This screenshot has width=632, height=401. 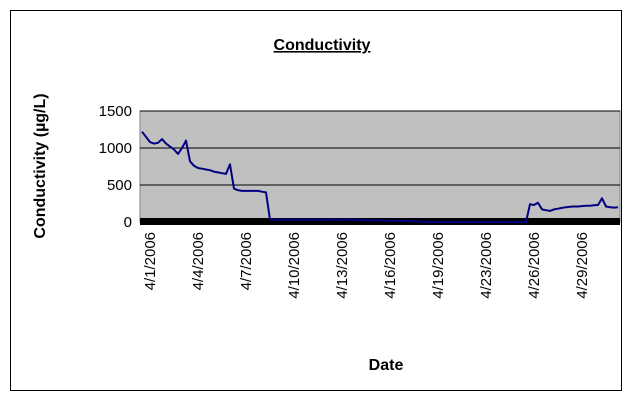 What do you see at coordinates (115, 111) in the screenshot?
I see `y-tick-label: 1500` at bounding box center [115, 111].